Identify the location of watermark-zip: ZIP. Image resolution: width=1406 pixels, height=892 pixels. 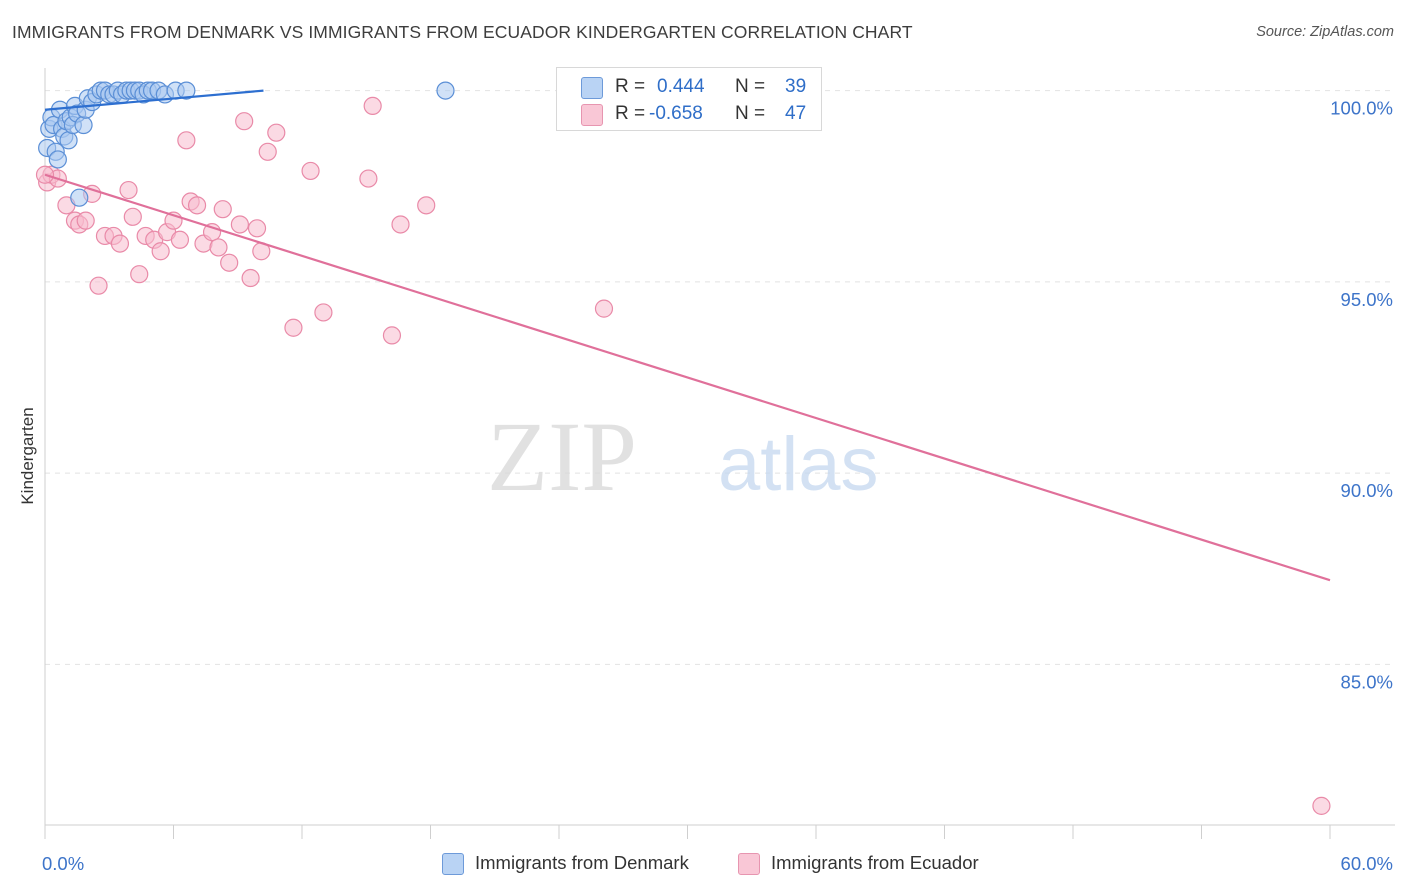
(562, 456).